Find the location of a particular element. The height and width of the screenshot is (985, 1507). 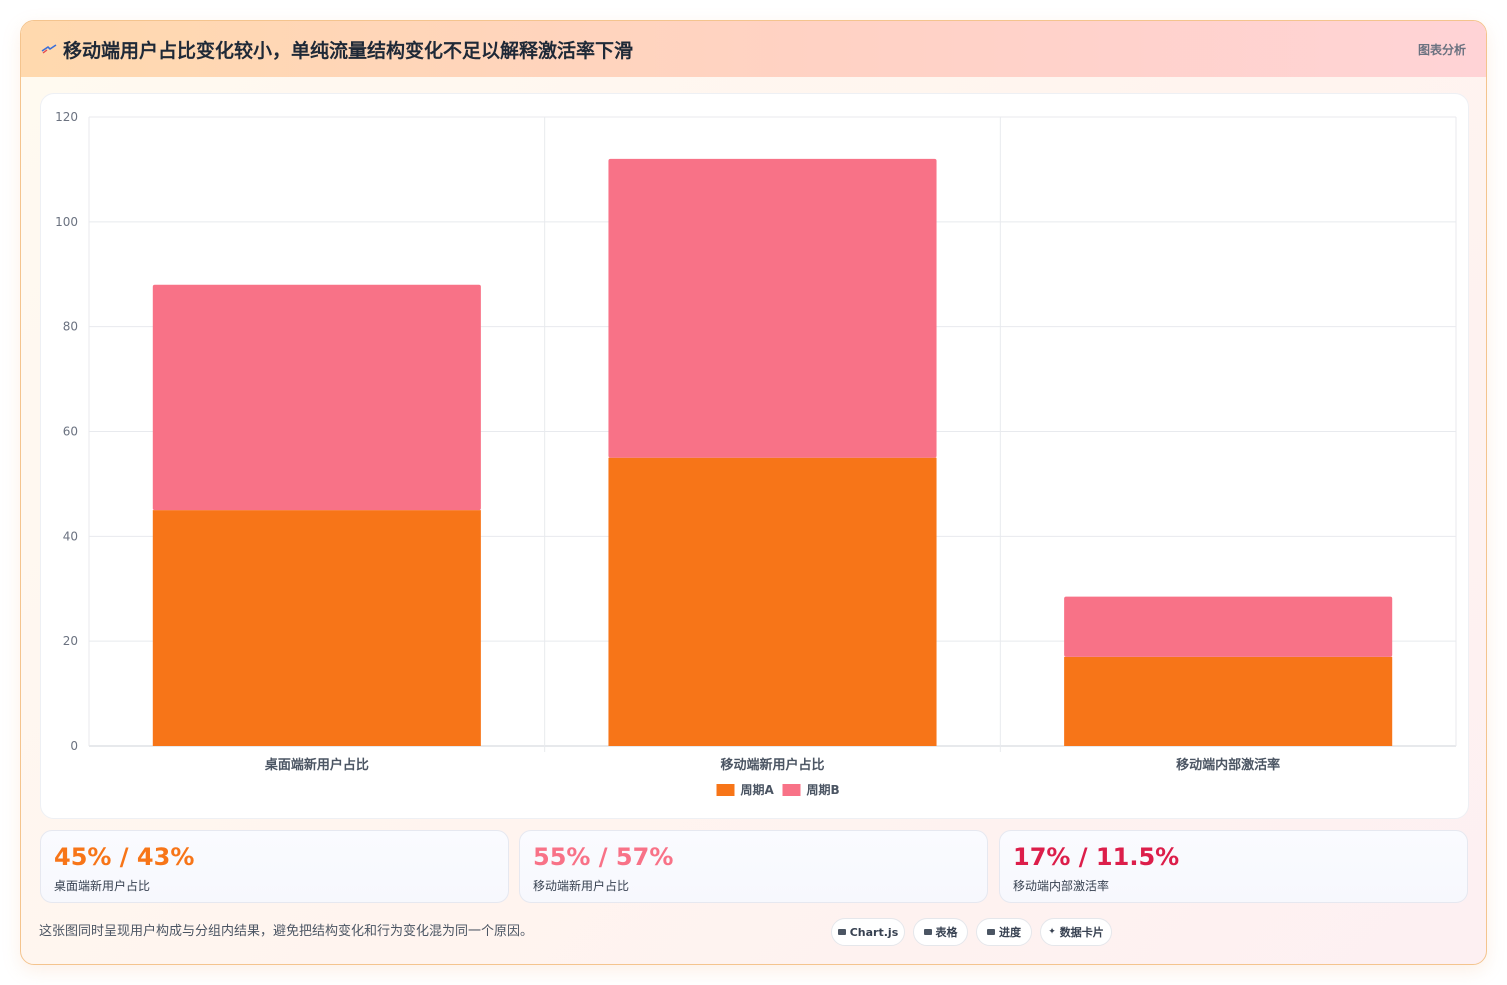

stat-label: 桌面端新用户占比 is located at coordinates (102, 886).